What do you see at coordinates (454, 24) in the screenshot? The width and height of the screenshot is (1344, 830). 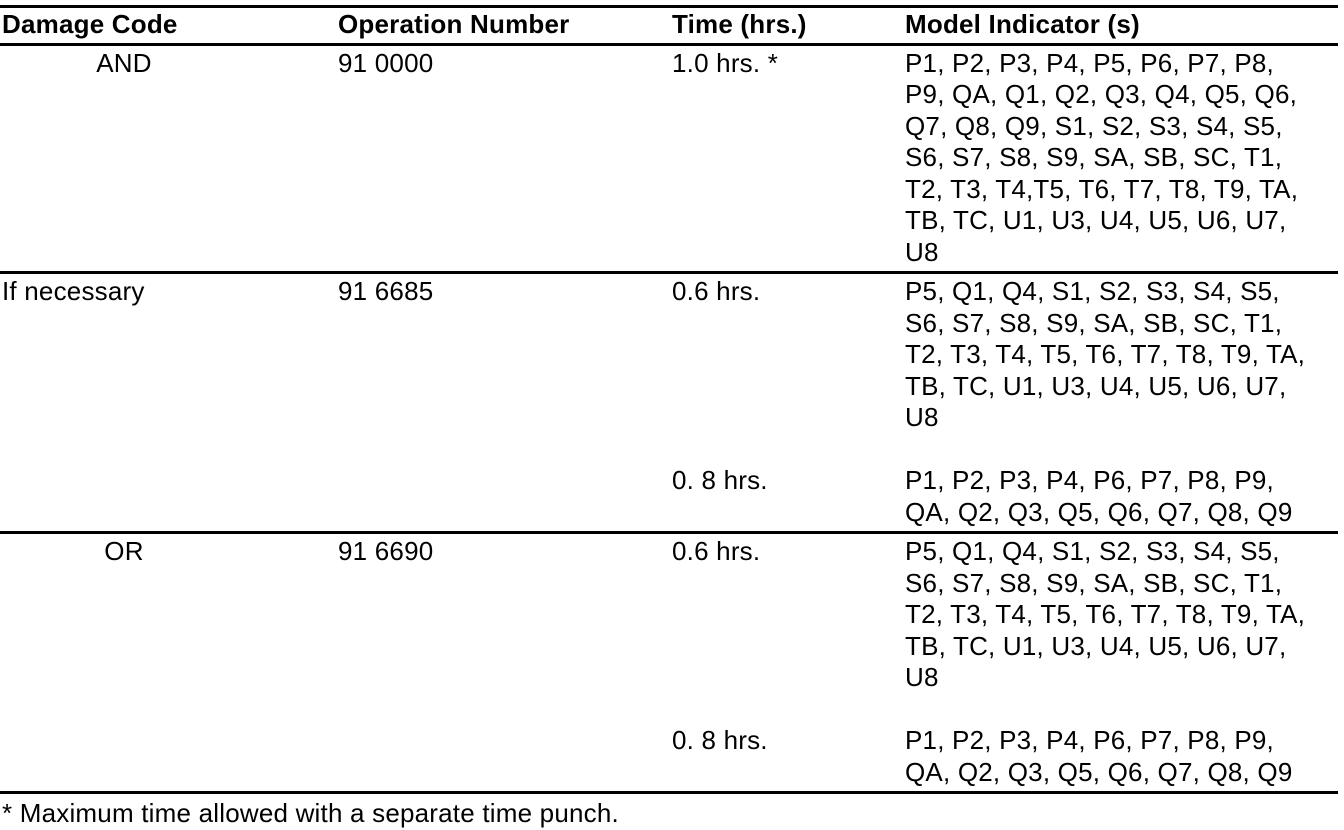 I see `header-operation-number: Operation Number` at bounding box center [454, 24].